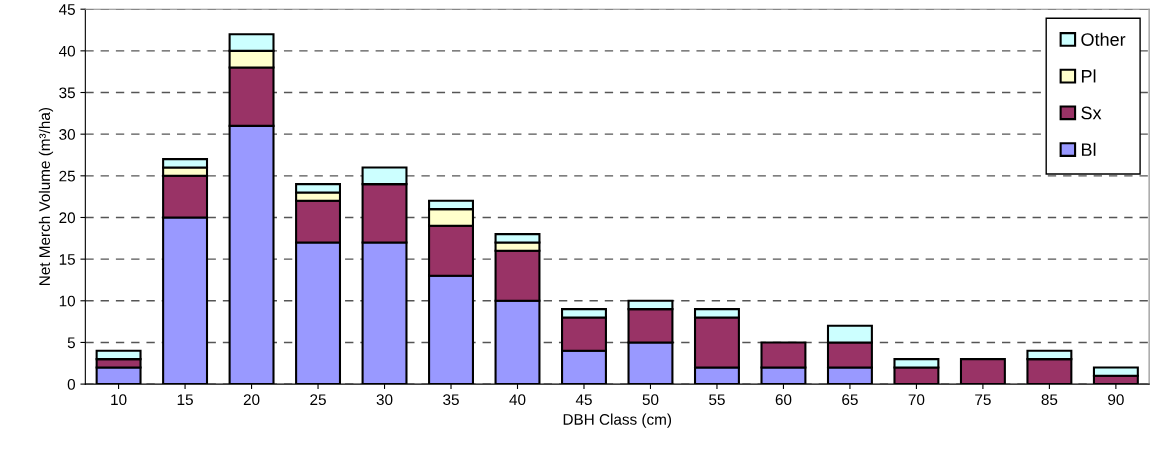 This screenshot has height=460, width=1169. I want to click on x-tick-label: 45, so click(583, 400).